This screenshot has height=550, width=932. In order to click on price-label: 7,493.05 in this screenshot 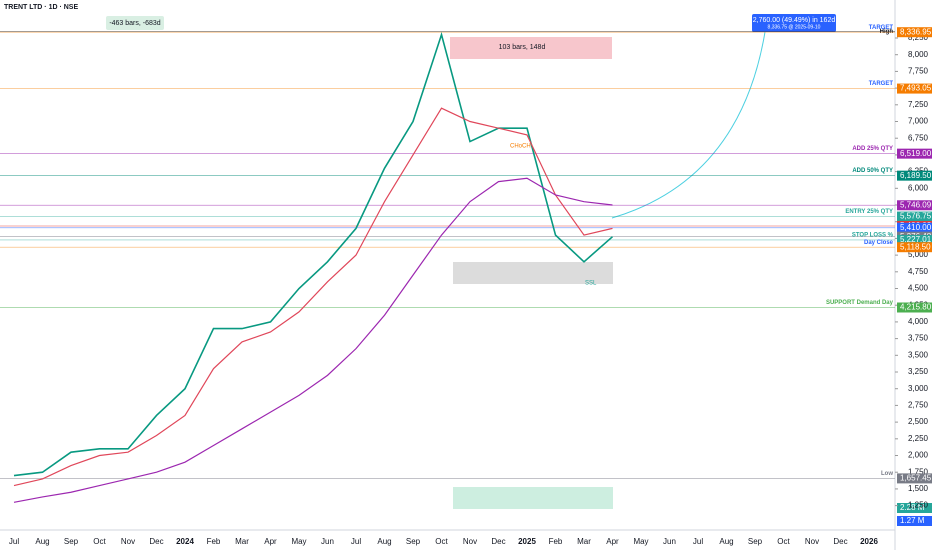, I will do `click(916, 88)`.